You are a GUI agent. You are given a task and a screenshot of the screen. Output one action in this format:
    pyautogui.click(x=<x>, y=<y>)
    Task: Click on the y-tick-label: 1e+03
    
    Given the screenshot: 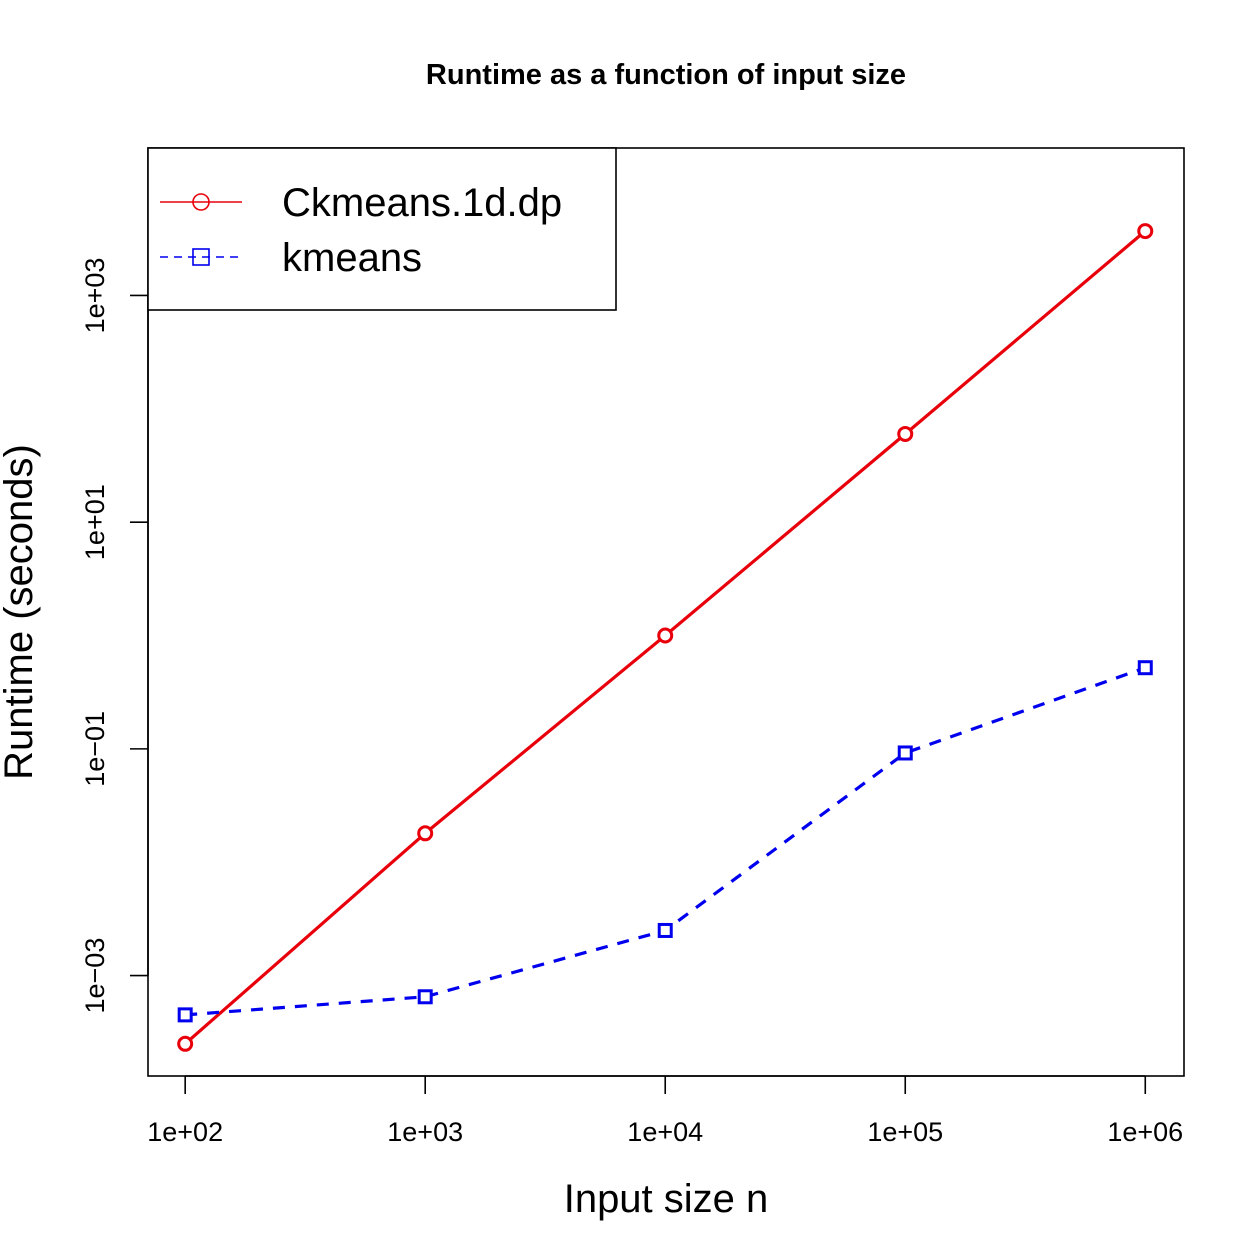 What is the action you would take?
    pyautogui.click(x=95, y=296)
    